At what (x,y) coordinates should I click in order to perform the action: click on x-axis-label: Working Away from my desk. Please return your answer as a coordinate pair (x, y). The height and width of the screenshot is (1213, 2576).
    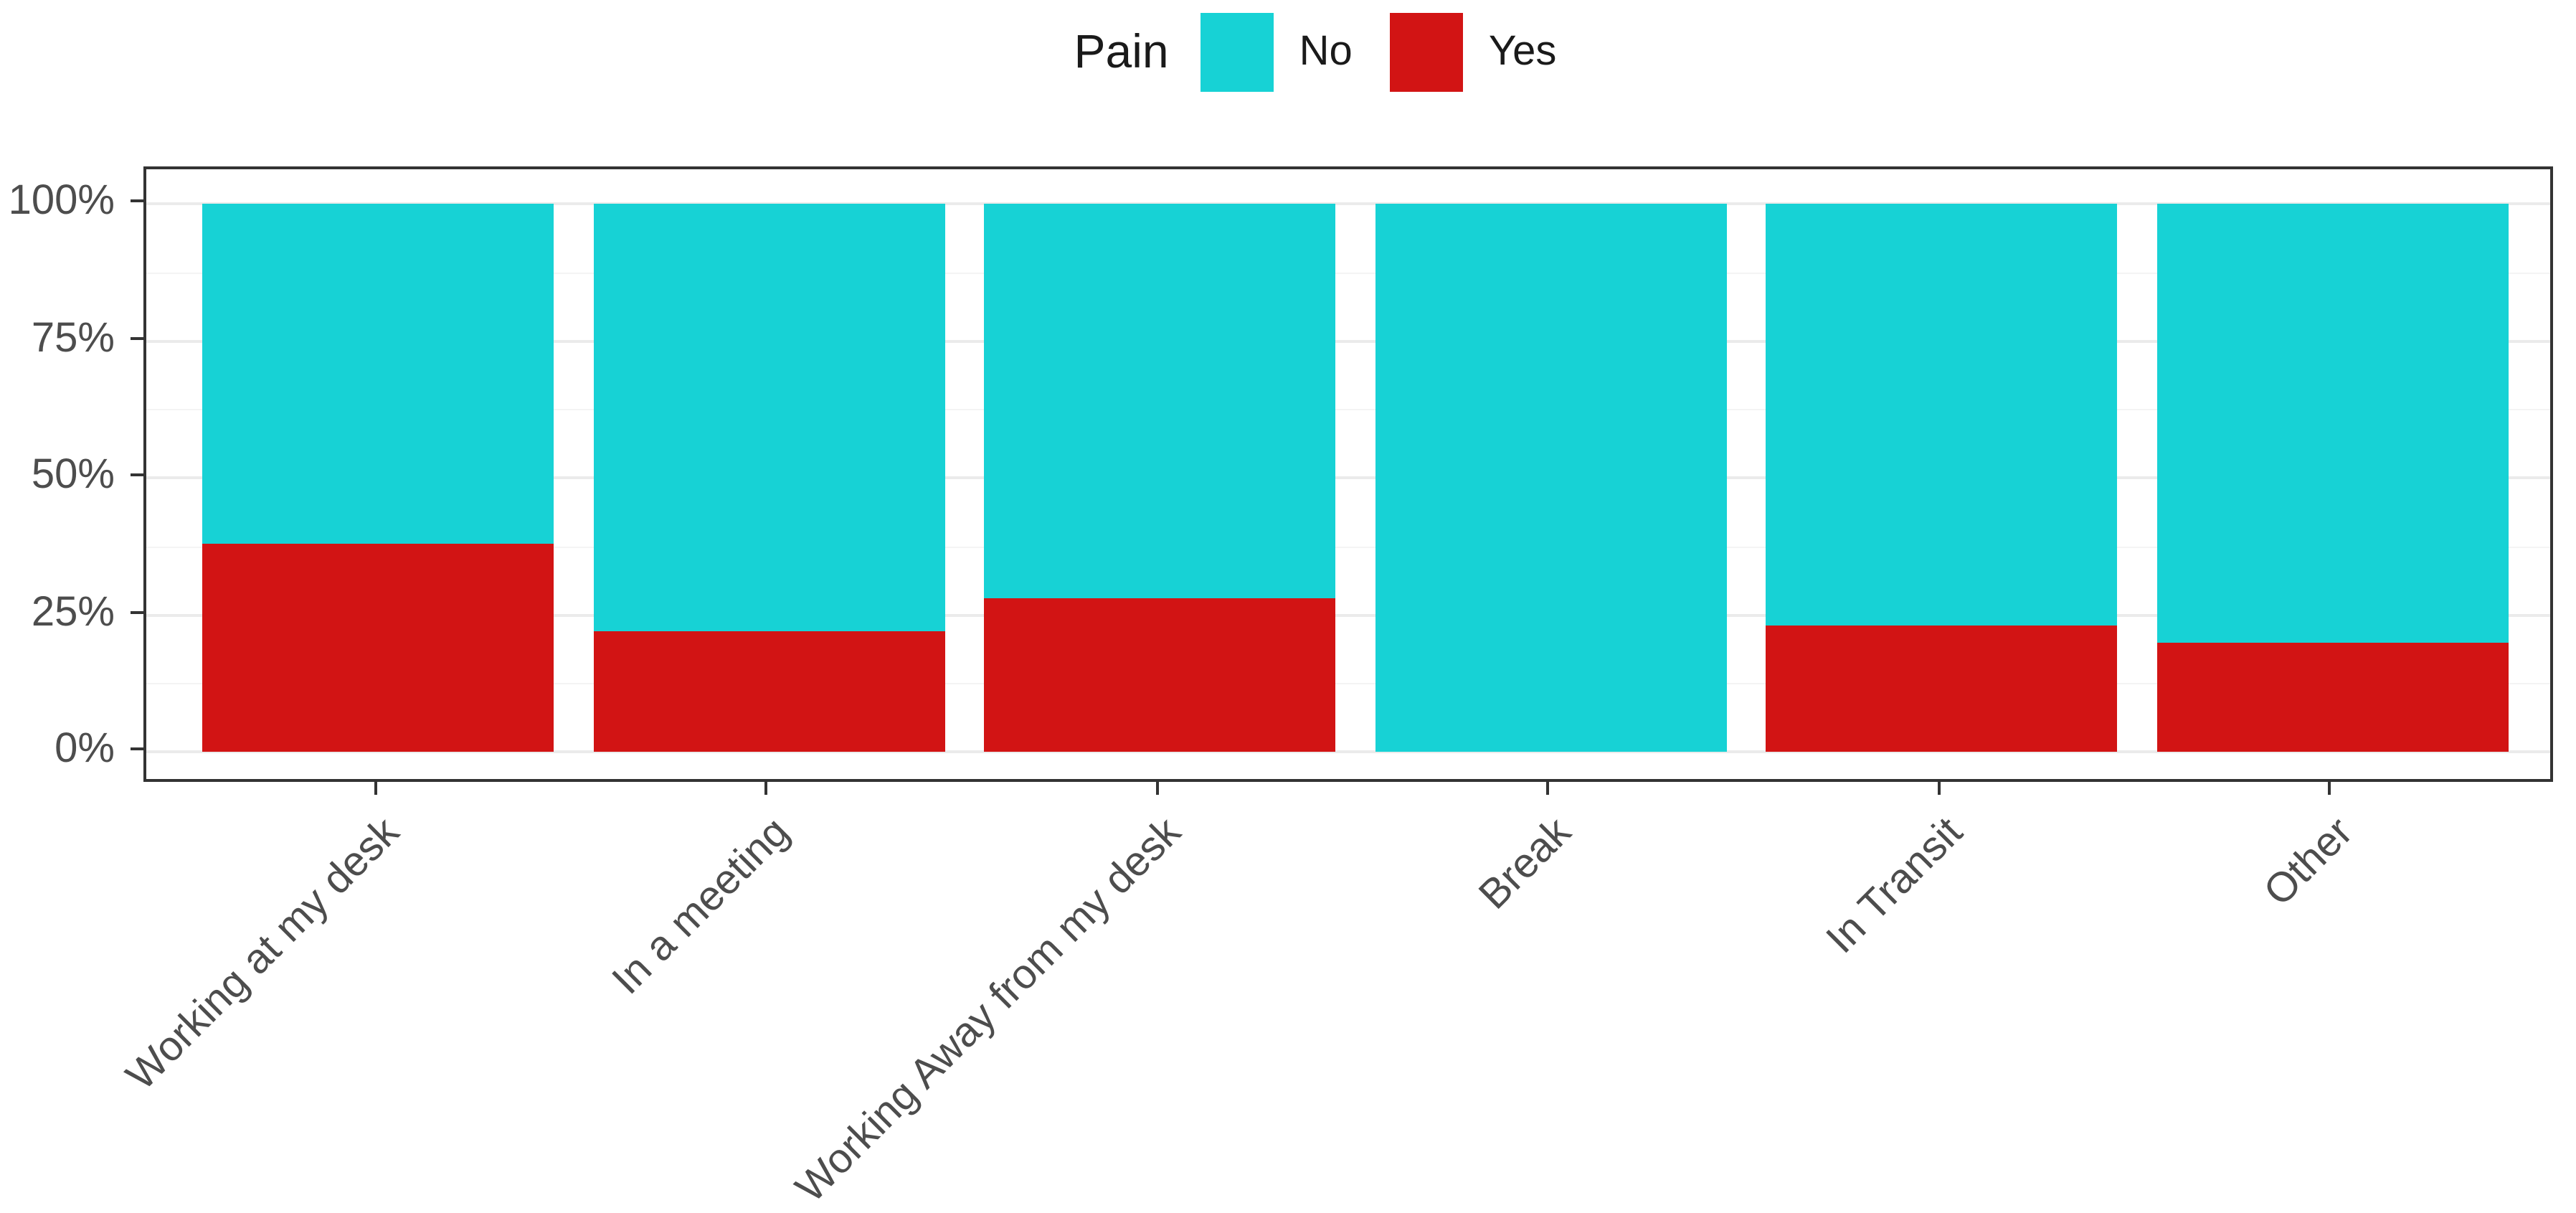
    Looking at the image, I should click on (988, 1010).